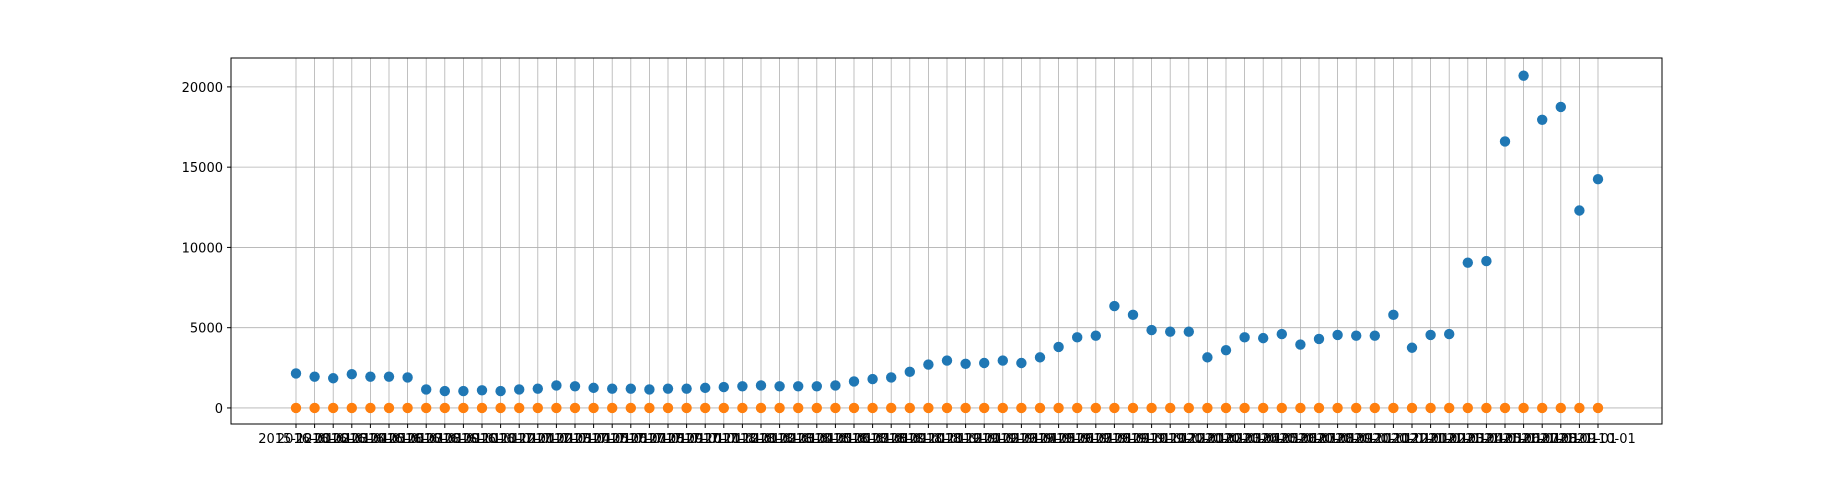 Image resolution: width=1847 pixels, height=480 pixels. Describe the element at coordinates (1487, 439) in the screenshot. I see `x-tick-label: 2021-04-01` at that location.